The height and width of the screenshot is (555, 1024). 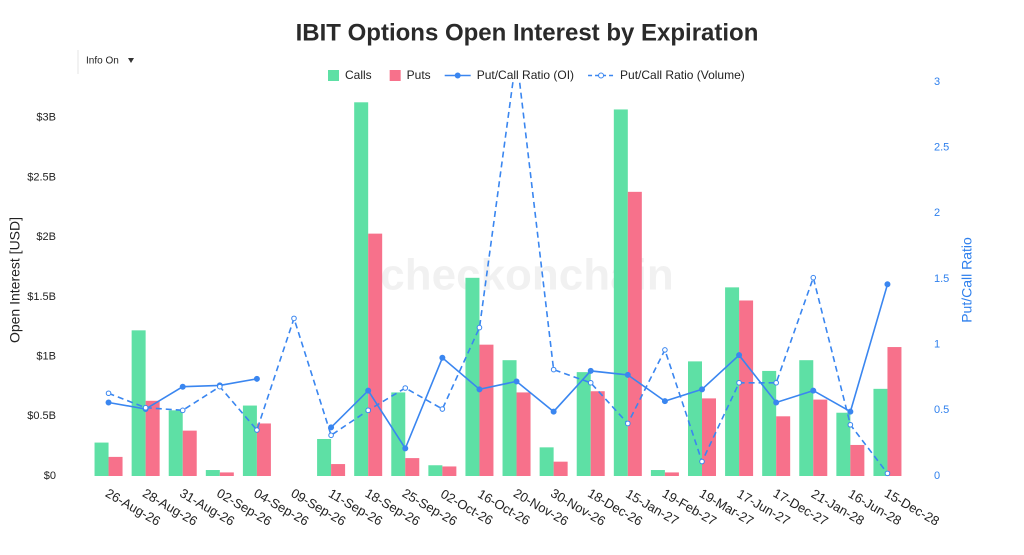 I want to click on y-tick-label: $0.5B, so click(x=41, y=416).